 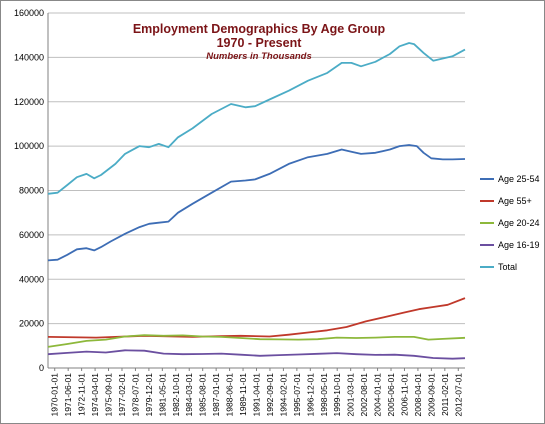 I want to click on x-tick-label: 2002-08-01, so click(x=364, y=395).